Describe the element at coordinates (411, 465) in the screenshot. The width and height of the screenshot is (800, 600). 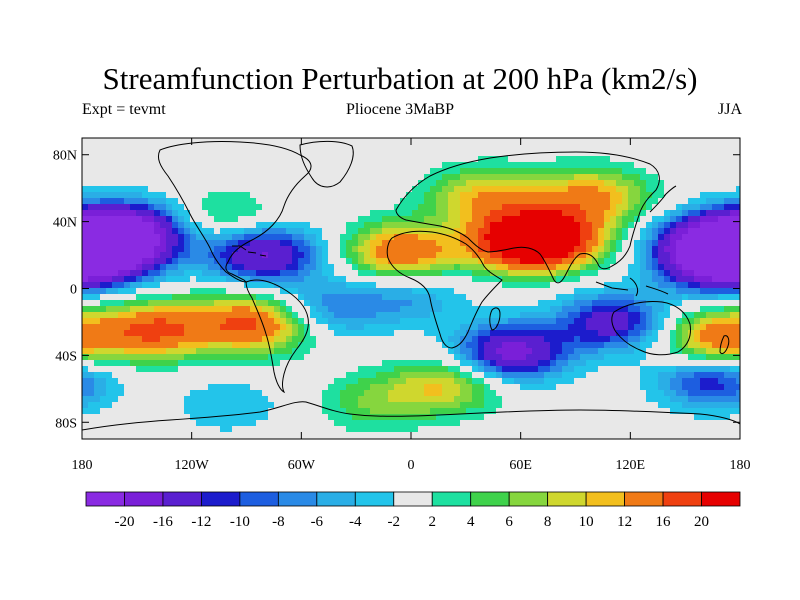
I see `lon-tick-label: 0` at that location.